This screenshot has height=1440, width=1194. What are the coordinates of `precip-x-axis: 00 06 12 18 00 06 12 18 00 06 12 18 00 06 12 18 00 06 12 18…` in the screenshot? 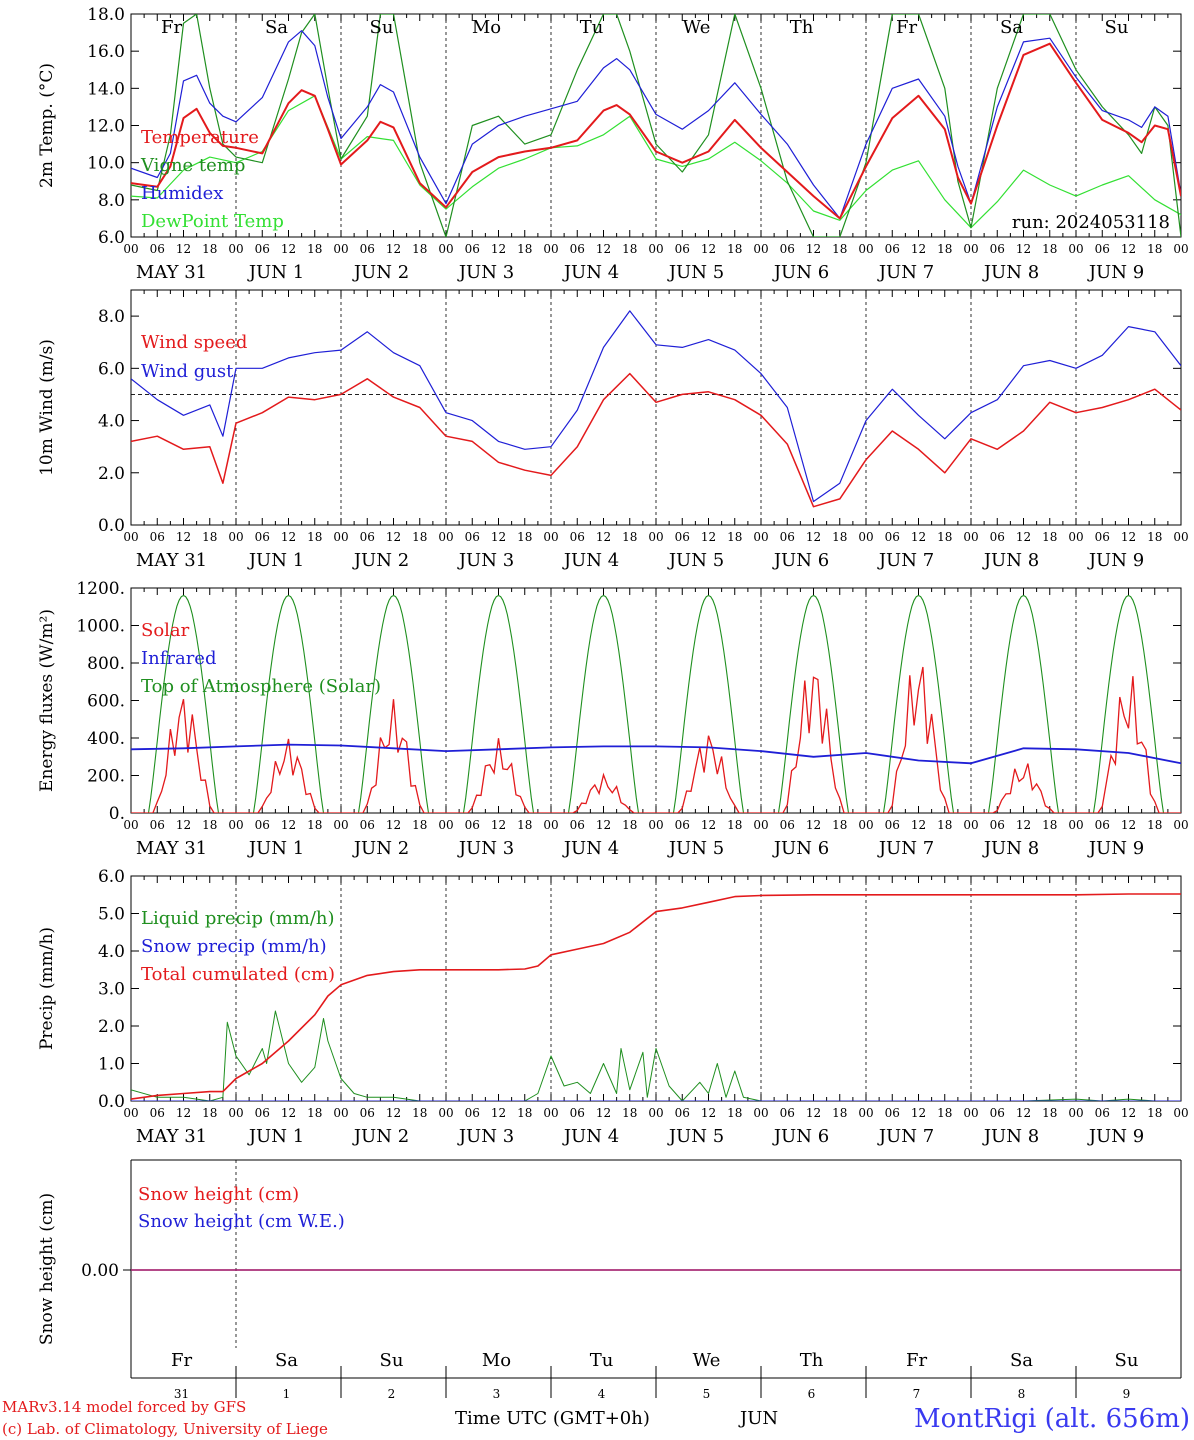 It's located at (655, 1126).